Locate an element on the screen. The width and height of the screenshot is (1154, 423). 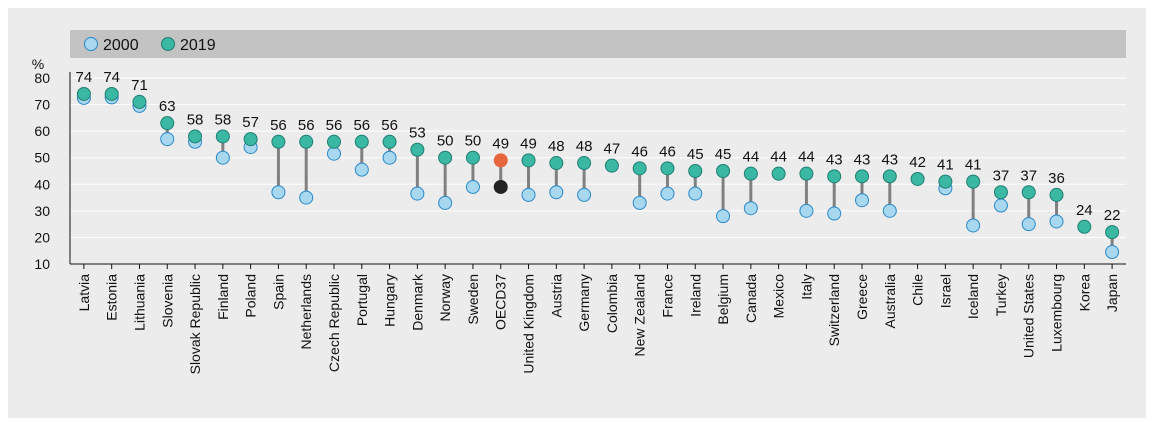
value-label-2019: 63 is located at coordinates (167, 106).